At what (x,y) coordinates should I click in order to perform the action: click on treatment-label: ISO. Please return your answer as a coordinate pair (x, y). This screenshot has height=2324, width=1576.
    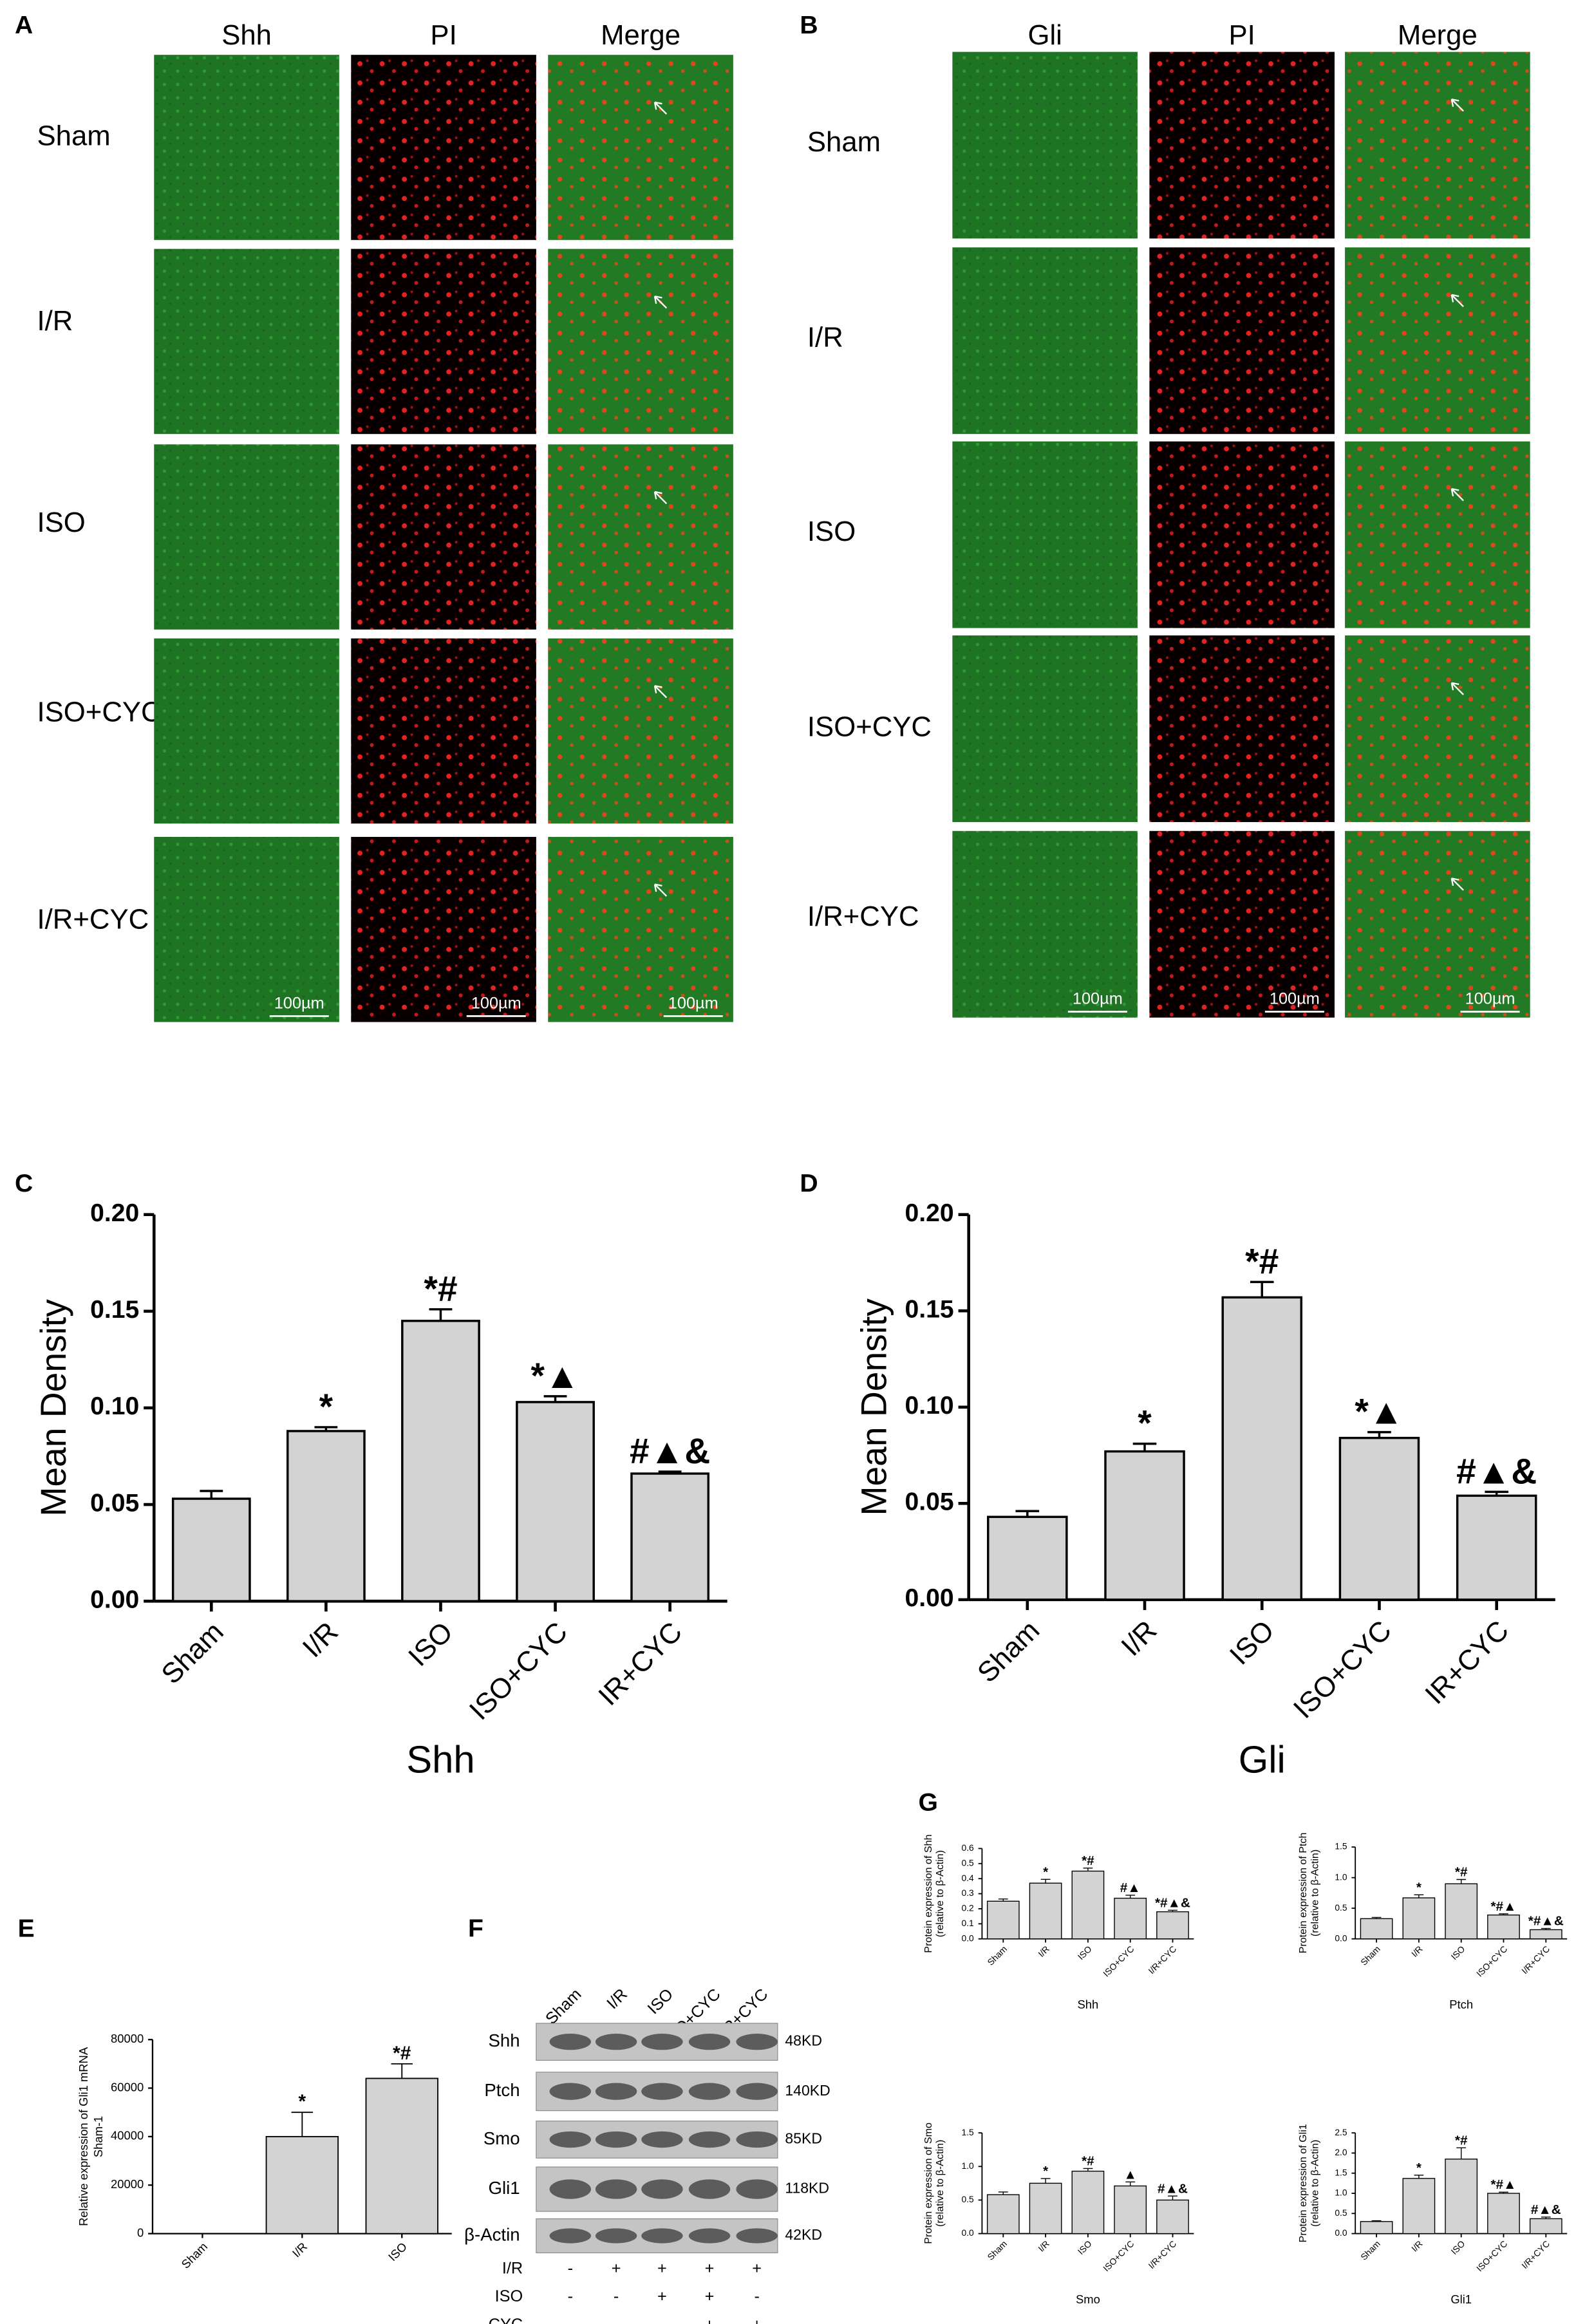
    Looking at the image, I should click on (509, 2296).